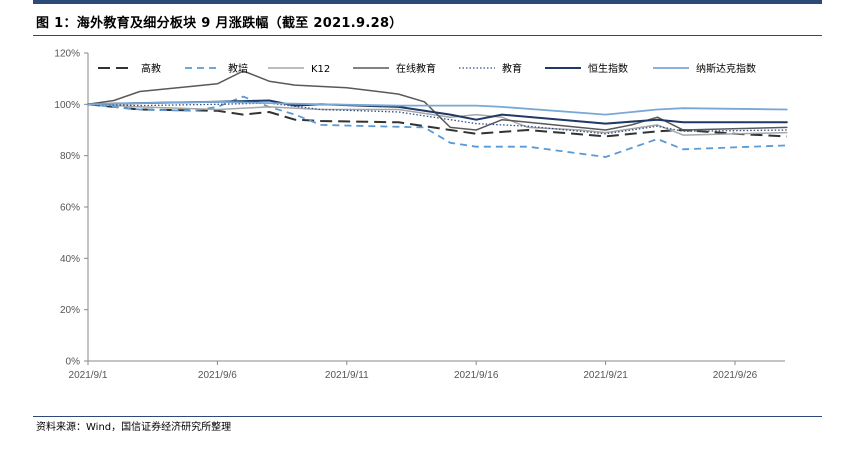  Describe the element at coordinates (605, 375) in the screenshot. I see `x-tick-label: 2021/9/21` at that location.